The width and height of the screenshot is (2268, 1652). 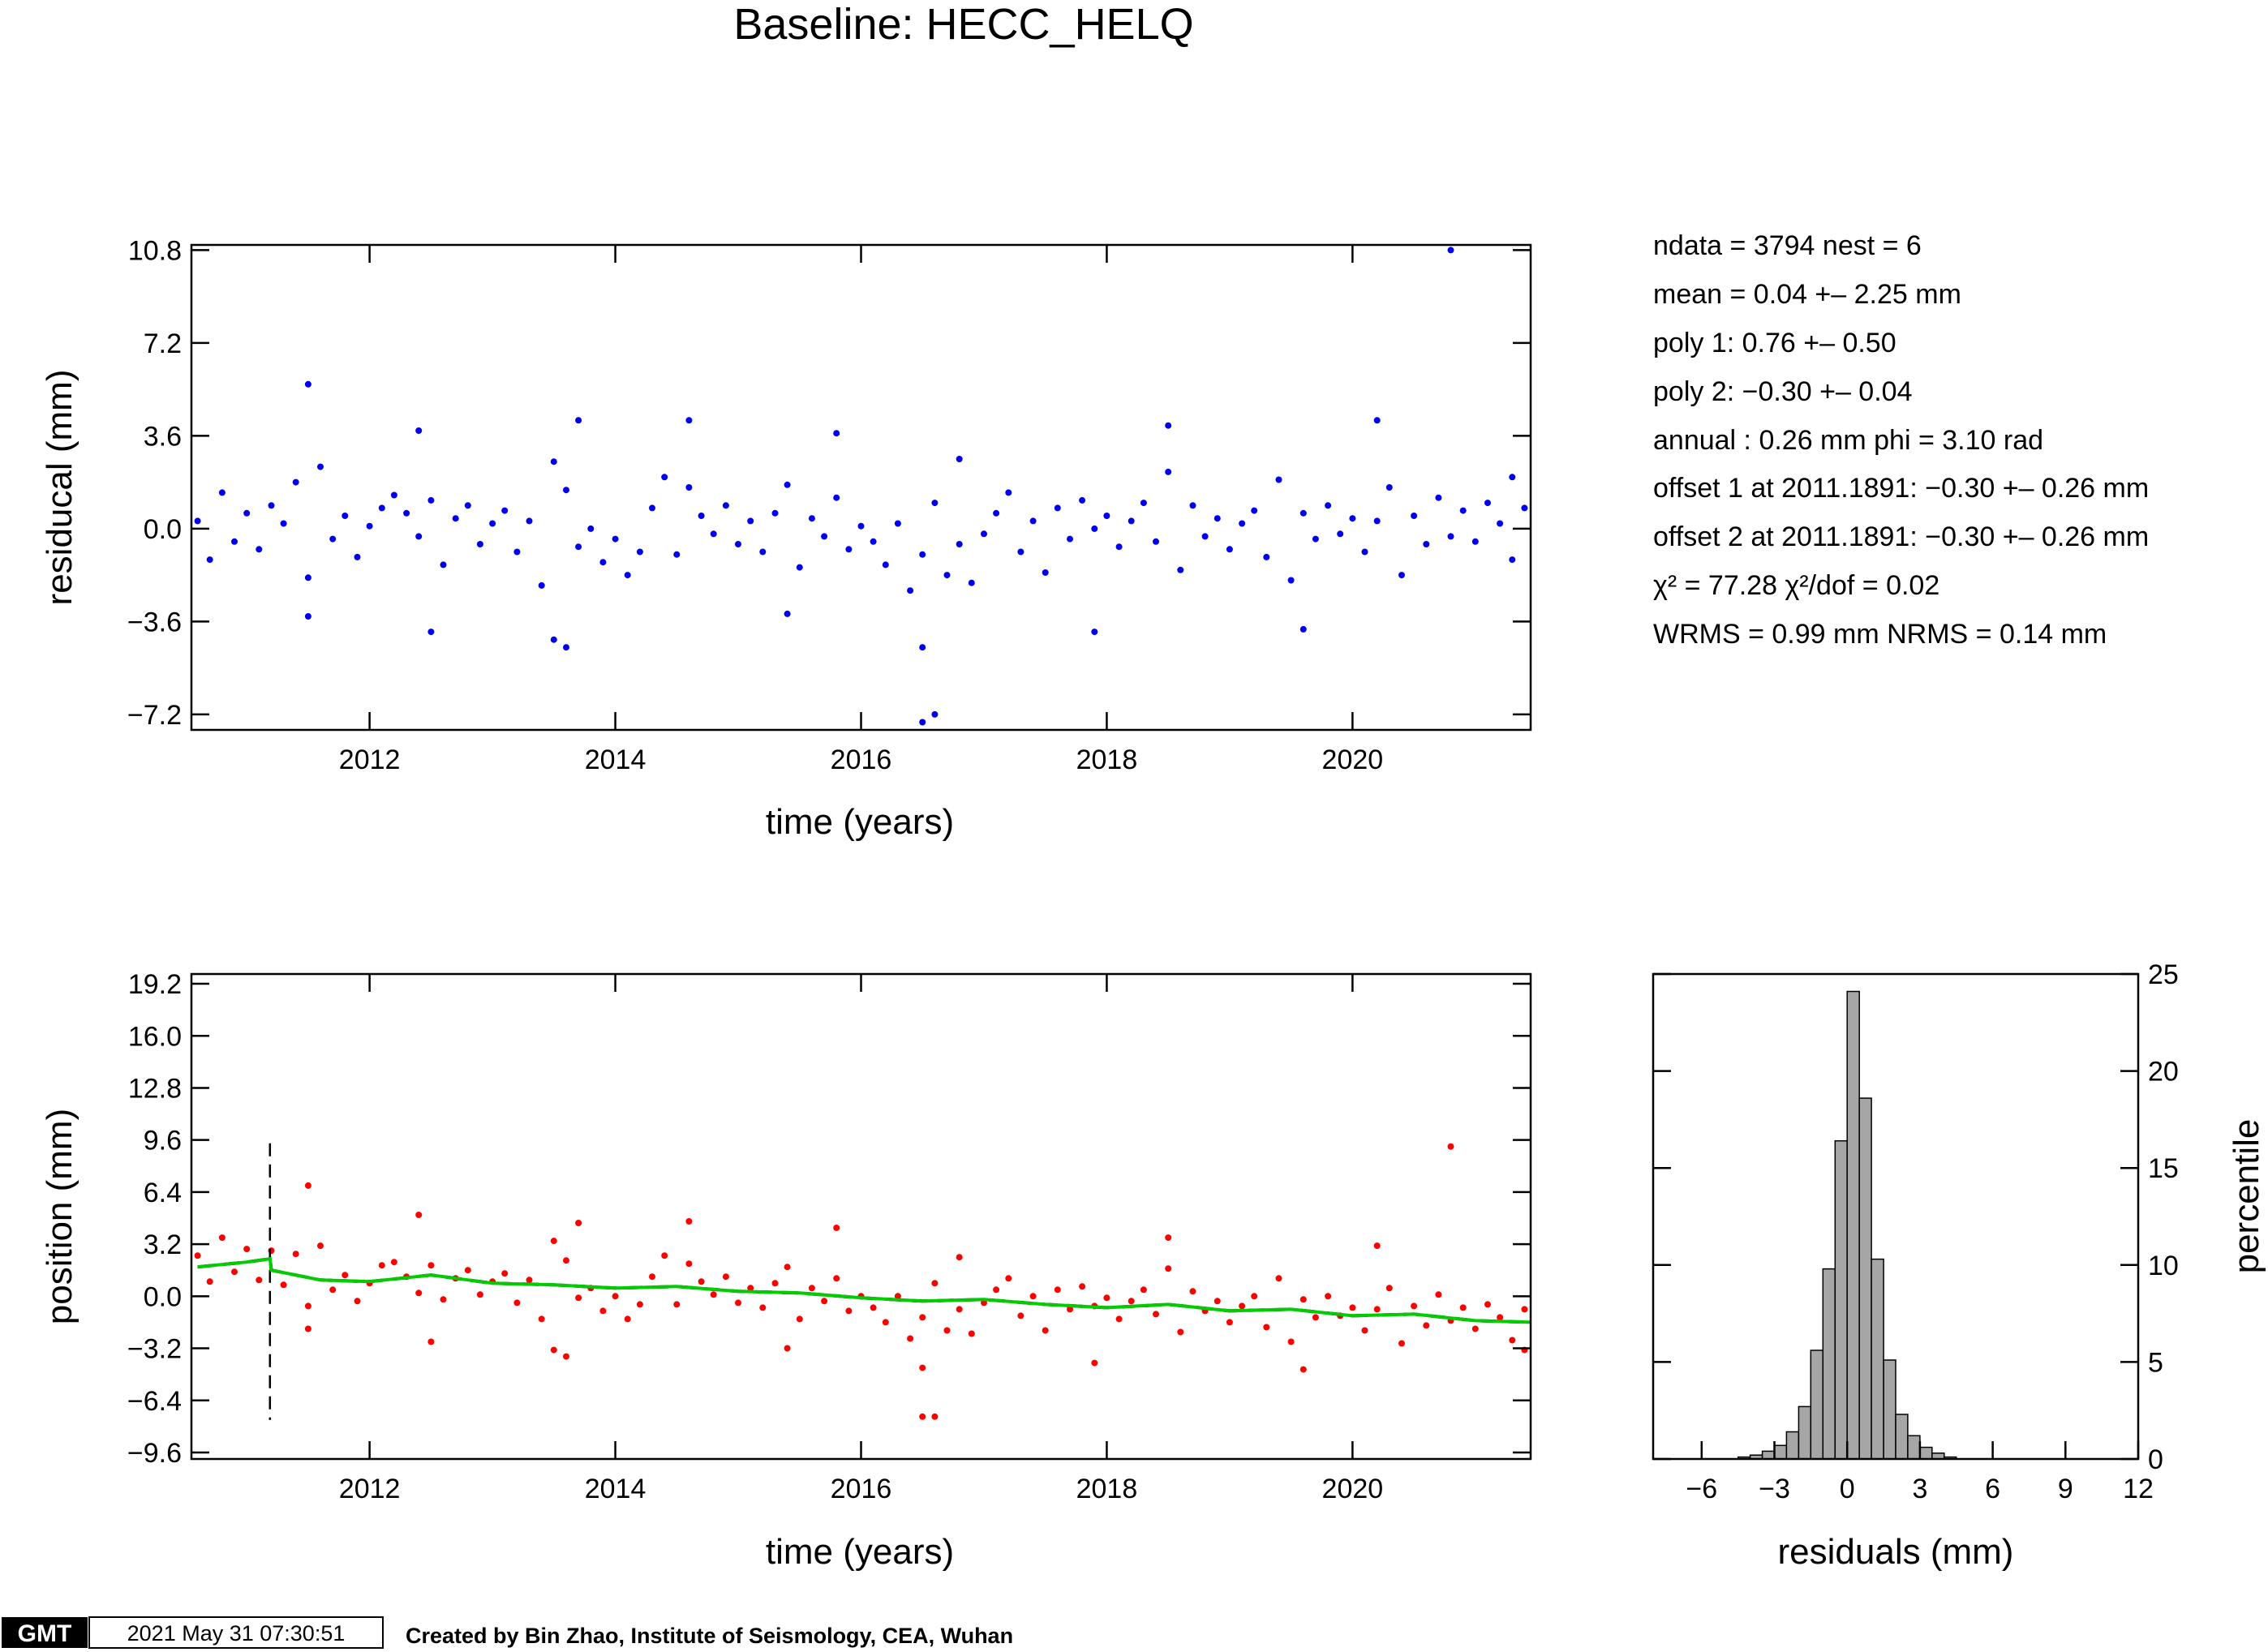 I want to click on y-tick-label: 3.6, so click(x=163, y=436).